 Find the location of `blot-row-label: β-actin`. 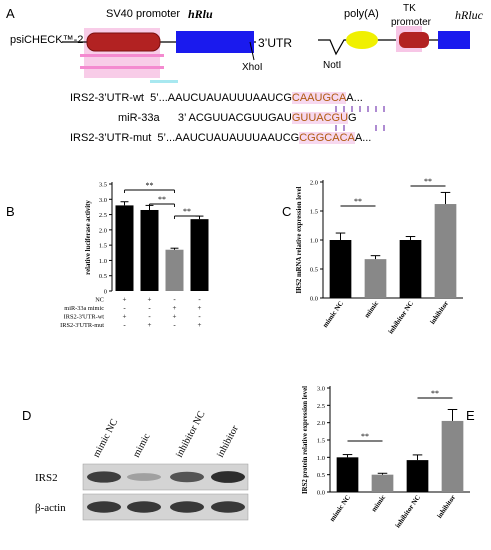

blot-row-label: β-actin is located at coordinates (50, 508).